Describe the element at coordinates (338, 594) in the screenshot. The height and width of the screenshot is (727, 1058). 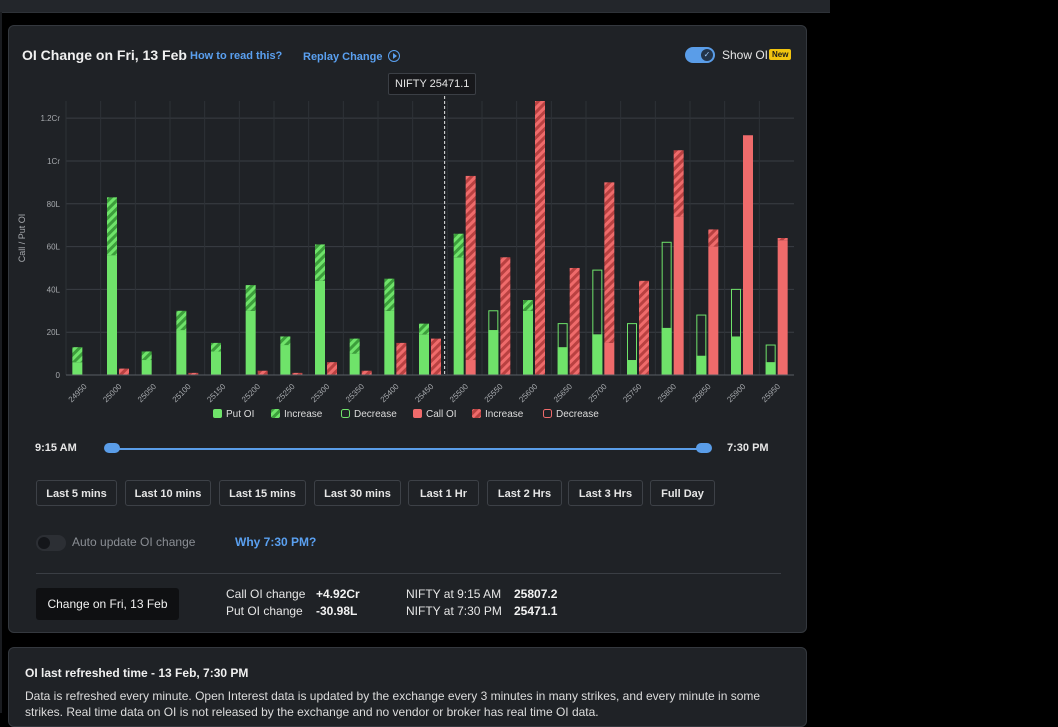
I see `call-oi-change-value: +4.92Cr` at that location.